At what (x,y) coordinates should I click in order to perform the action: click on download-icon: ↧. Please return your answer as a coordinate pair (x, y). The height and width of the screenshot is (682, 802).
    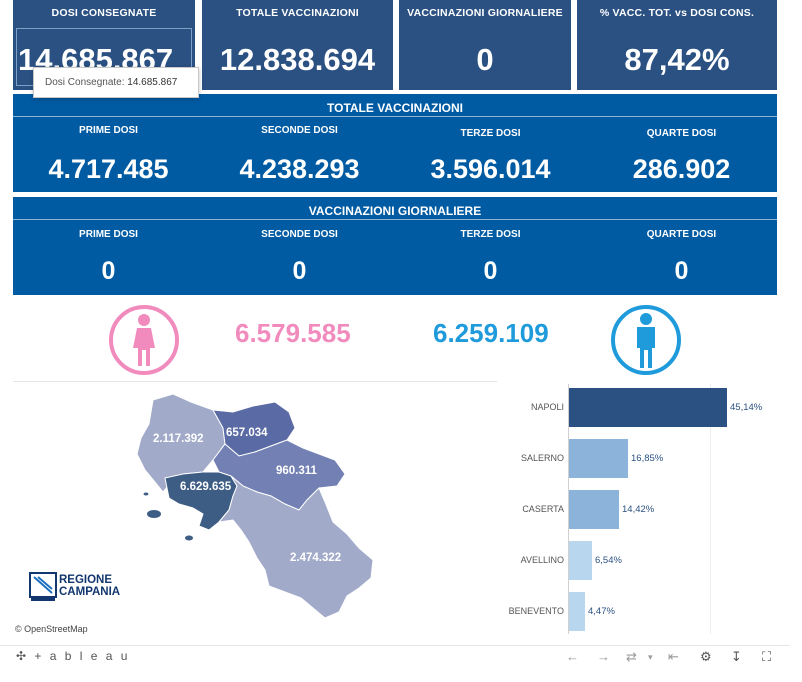
    Looking at the image, I should click on (736, 656).